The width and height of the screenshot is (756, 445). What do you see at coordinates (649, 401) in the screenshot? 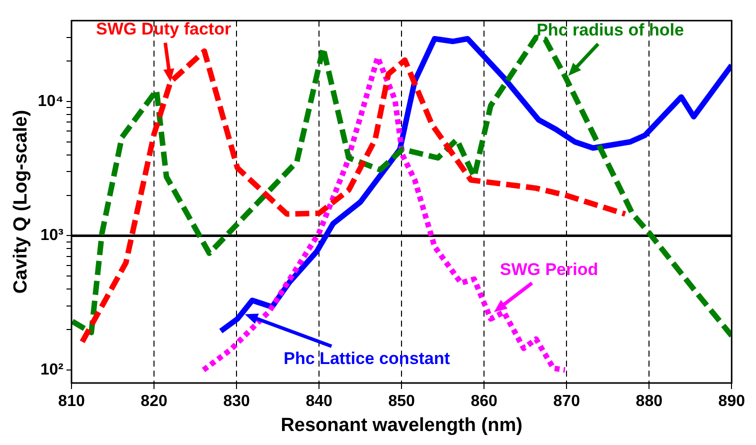
I see `x-tick-label: 880` at bounding box center [649, 401].